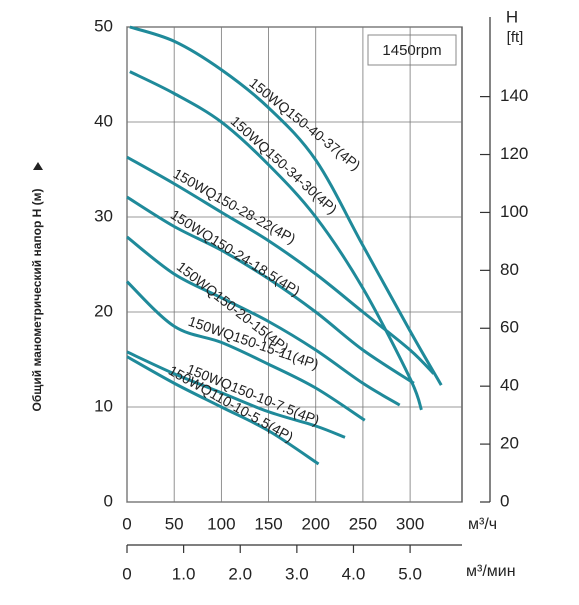 The height and width of the screenshot is (605, 579). I want to click on y2-tick-label: 0, so click(504, 500).